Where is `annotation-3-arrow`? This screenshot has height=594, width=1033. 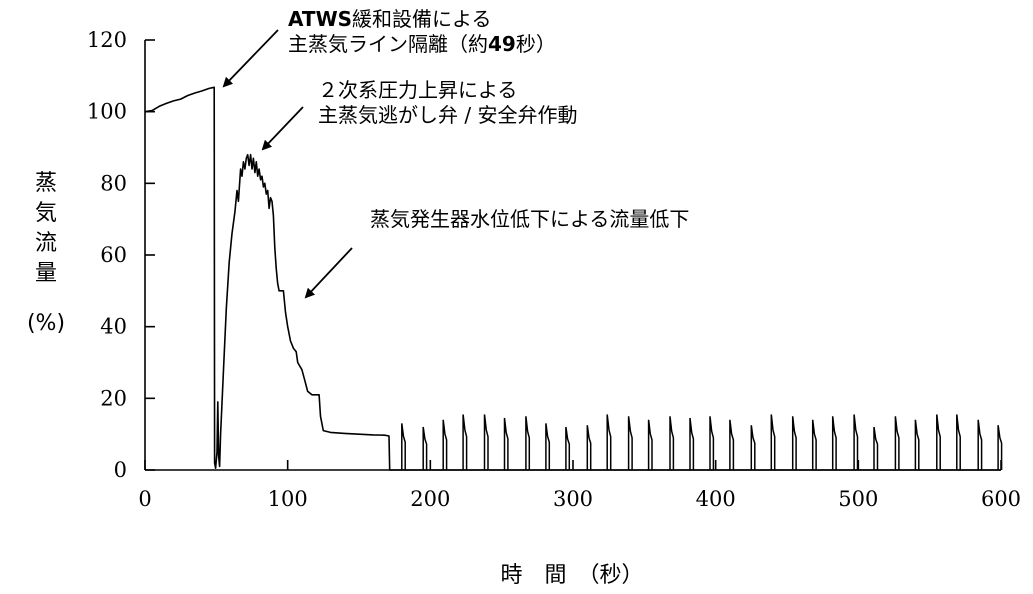 annotation-3-arrow is located at coordinates (328, 273).